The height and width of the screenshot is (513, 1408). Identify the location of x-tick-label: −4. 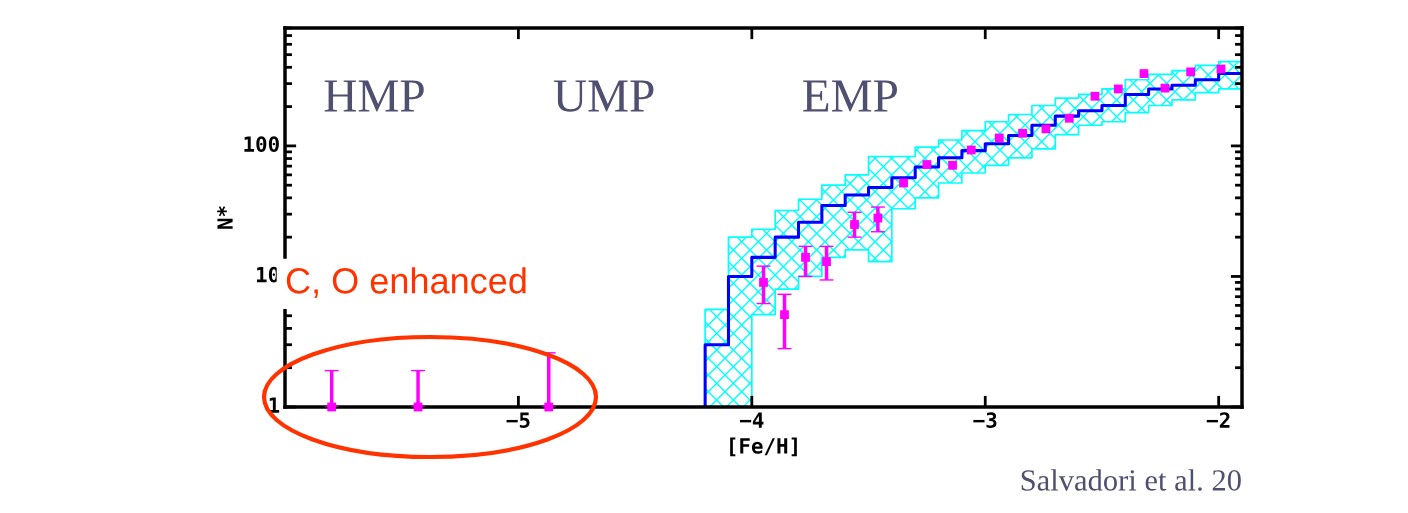
(751, 420).